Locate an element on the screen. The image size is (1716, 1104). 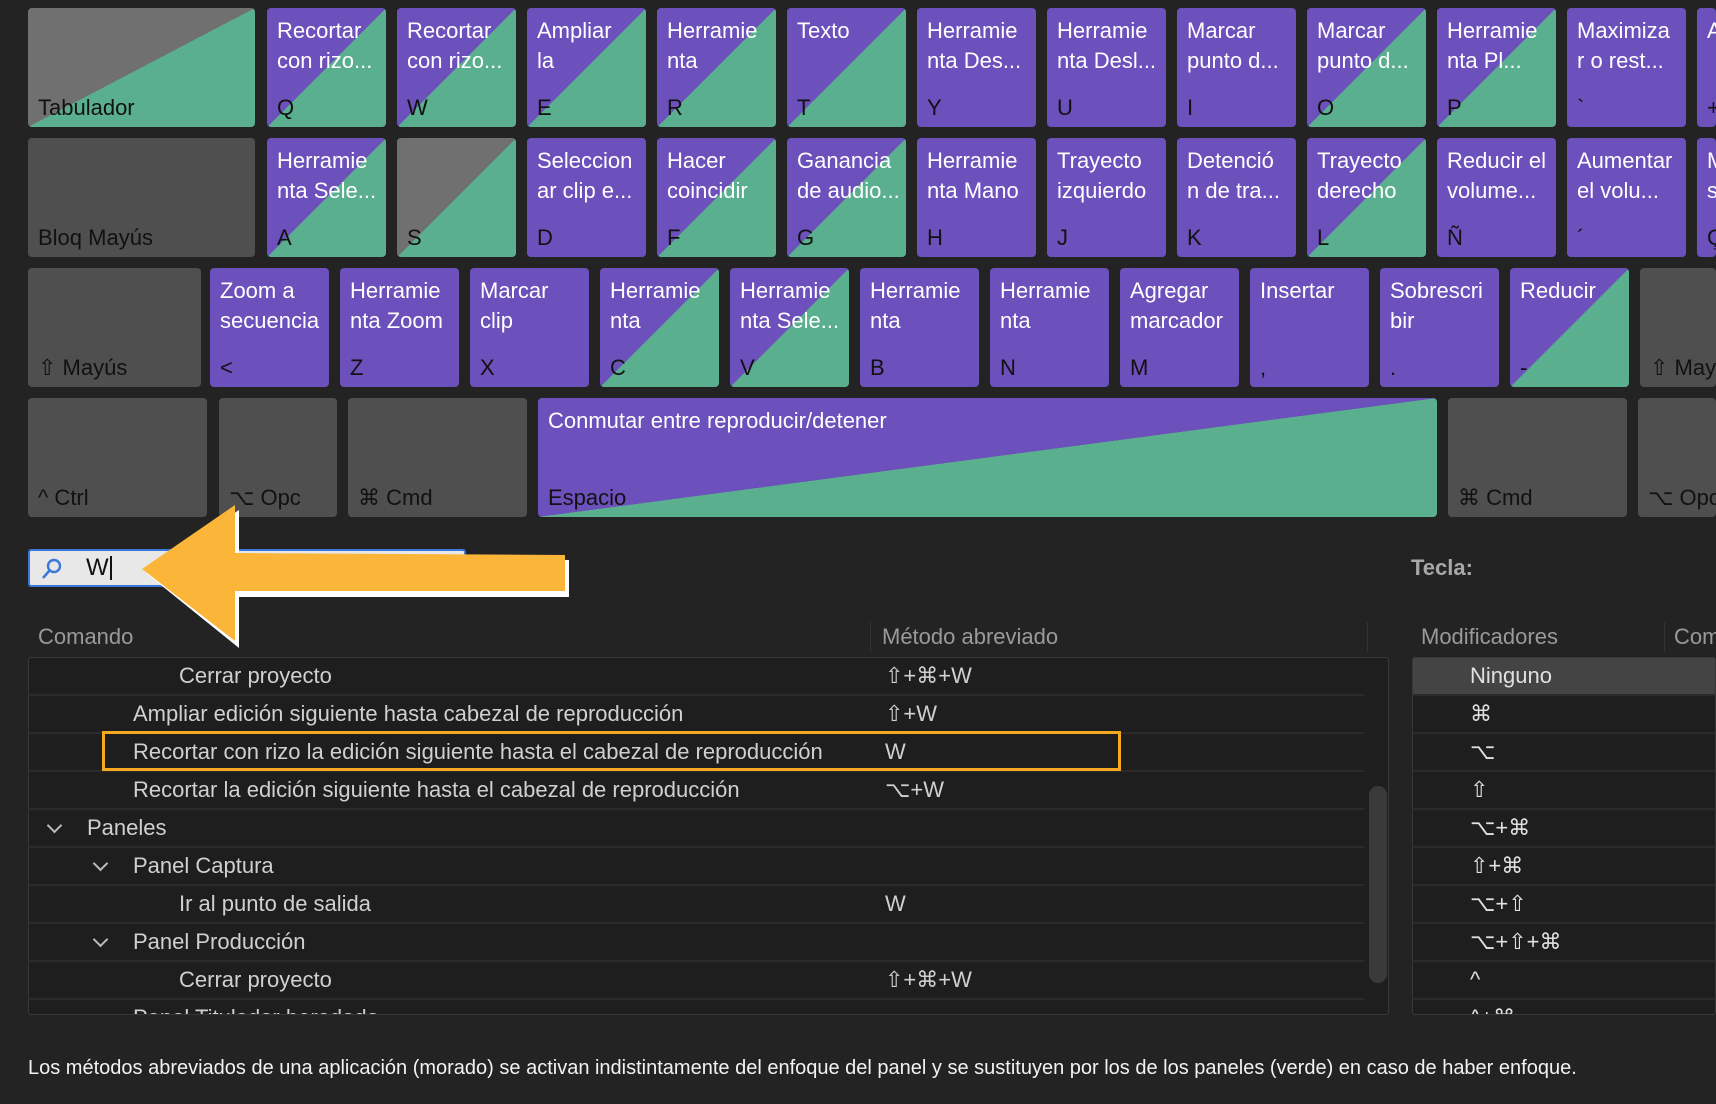
search-input-value: W is located at coordinates (99, 568).